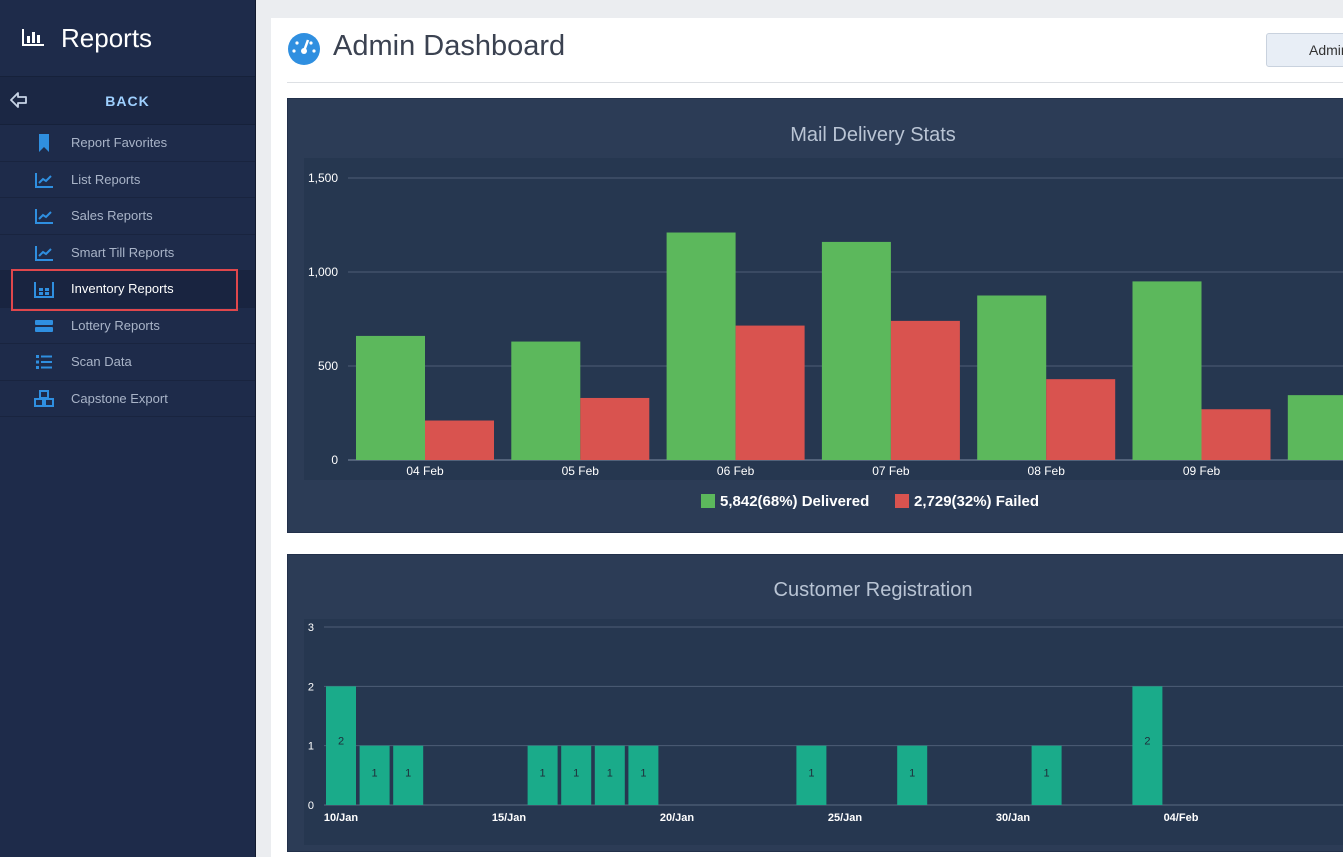  What do you see at coordinates (509, 818) in the screenshot?
I see `x-tick-label: 15/Jan` at bounding box center [509, 818].